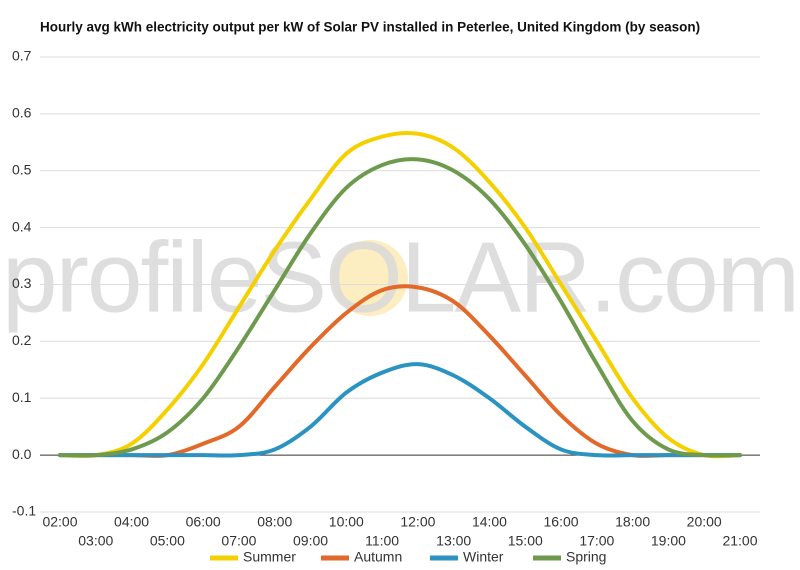  Describe the element at coordinates (704, 522) in the screenshot. I see `x-tick-label: 20:00` at that location.